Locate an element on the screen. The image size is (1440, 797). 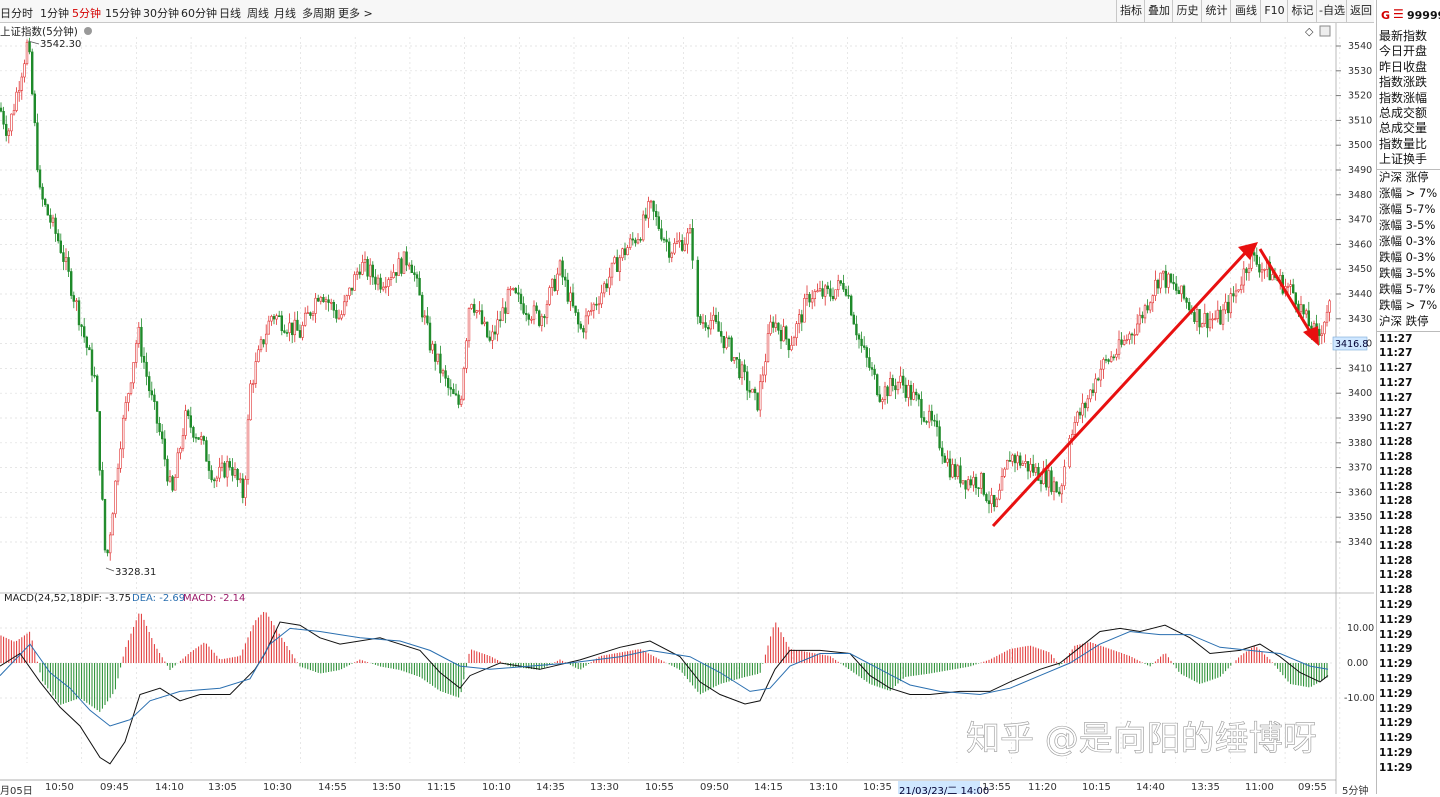
breadth-label: 跌幅 > 7% is located at coordinates (1408, 304).